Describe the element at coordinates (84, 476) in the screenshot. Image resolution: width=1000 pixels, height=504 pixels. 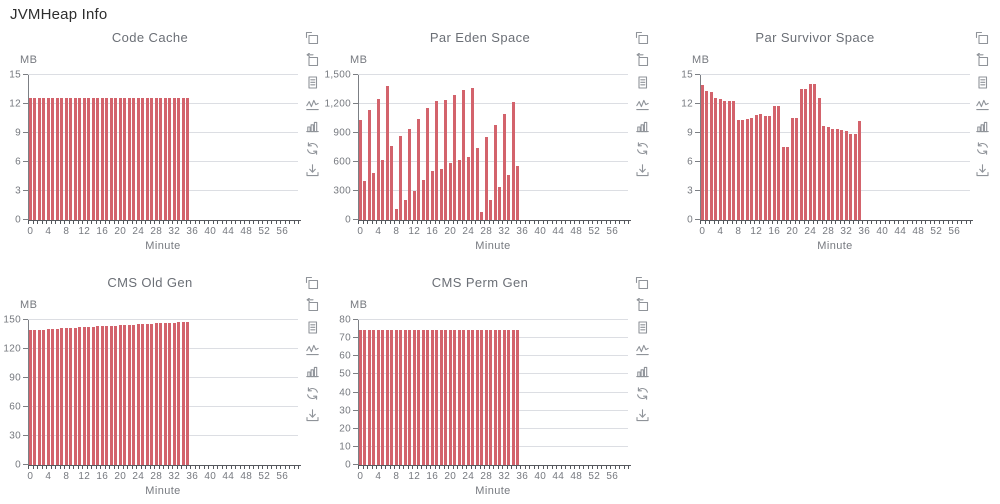
I see `x-tick-label: 12` at that location.